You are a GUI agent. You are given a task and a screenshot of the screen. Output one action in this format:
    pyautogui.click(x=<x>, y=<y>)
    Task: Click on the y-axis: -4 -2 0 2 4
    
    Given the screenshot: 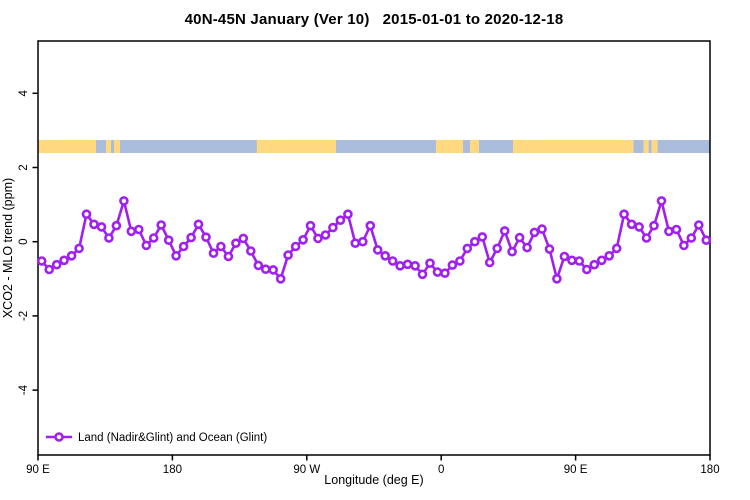 What is the action you would take?
    pyautogui.click(x=28, y=242)
    